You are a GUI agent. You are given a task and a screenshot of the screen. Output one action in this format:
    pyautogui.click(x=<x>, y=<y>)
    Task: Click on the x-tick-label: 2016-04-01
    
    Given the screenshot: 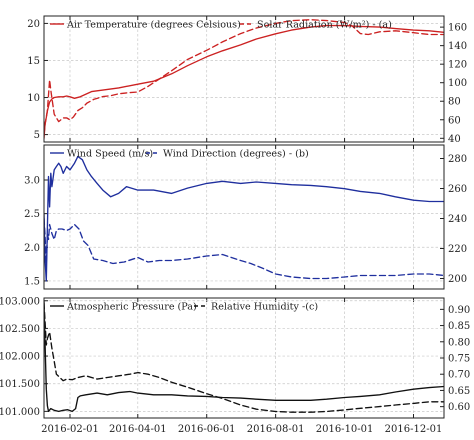 What is the action you would take?
    pyautogui.click(x=138, y=429)
    